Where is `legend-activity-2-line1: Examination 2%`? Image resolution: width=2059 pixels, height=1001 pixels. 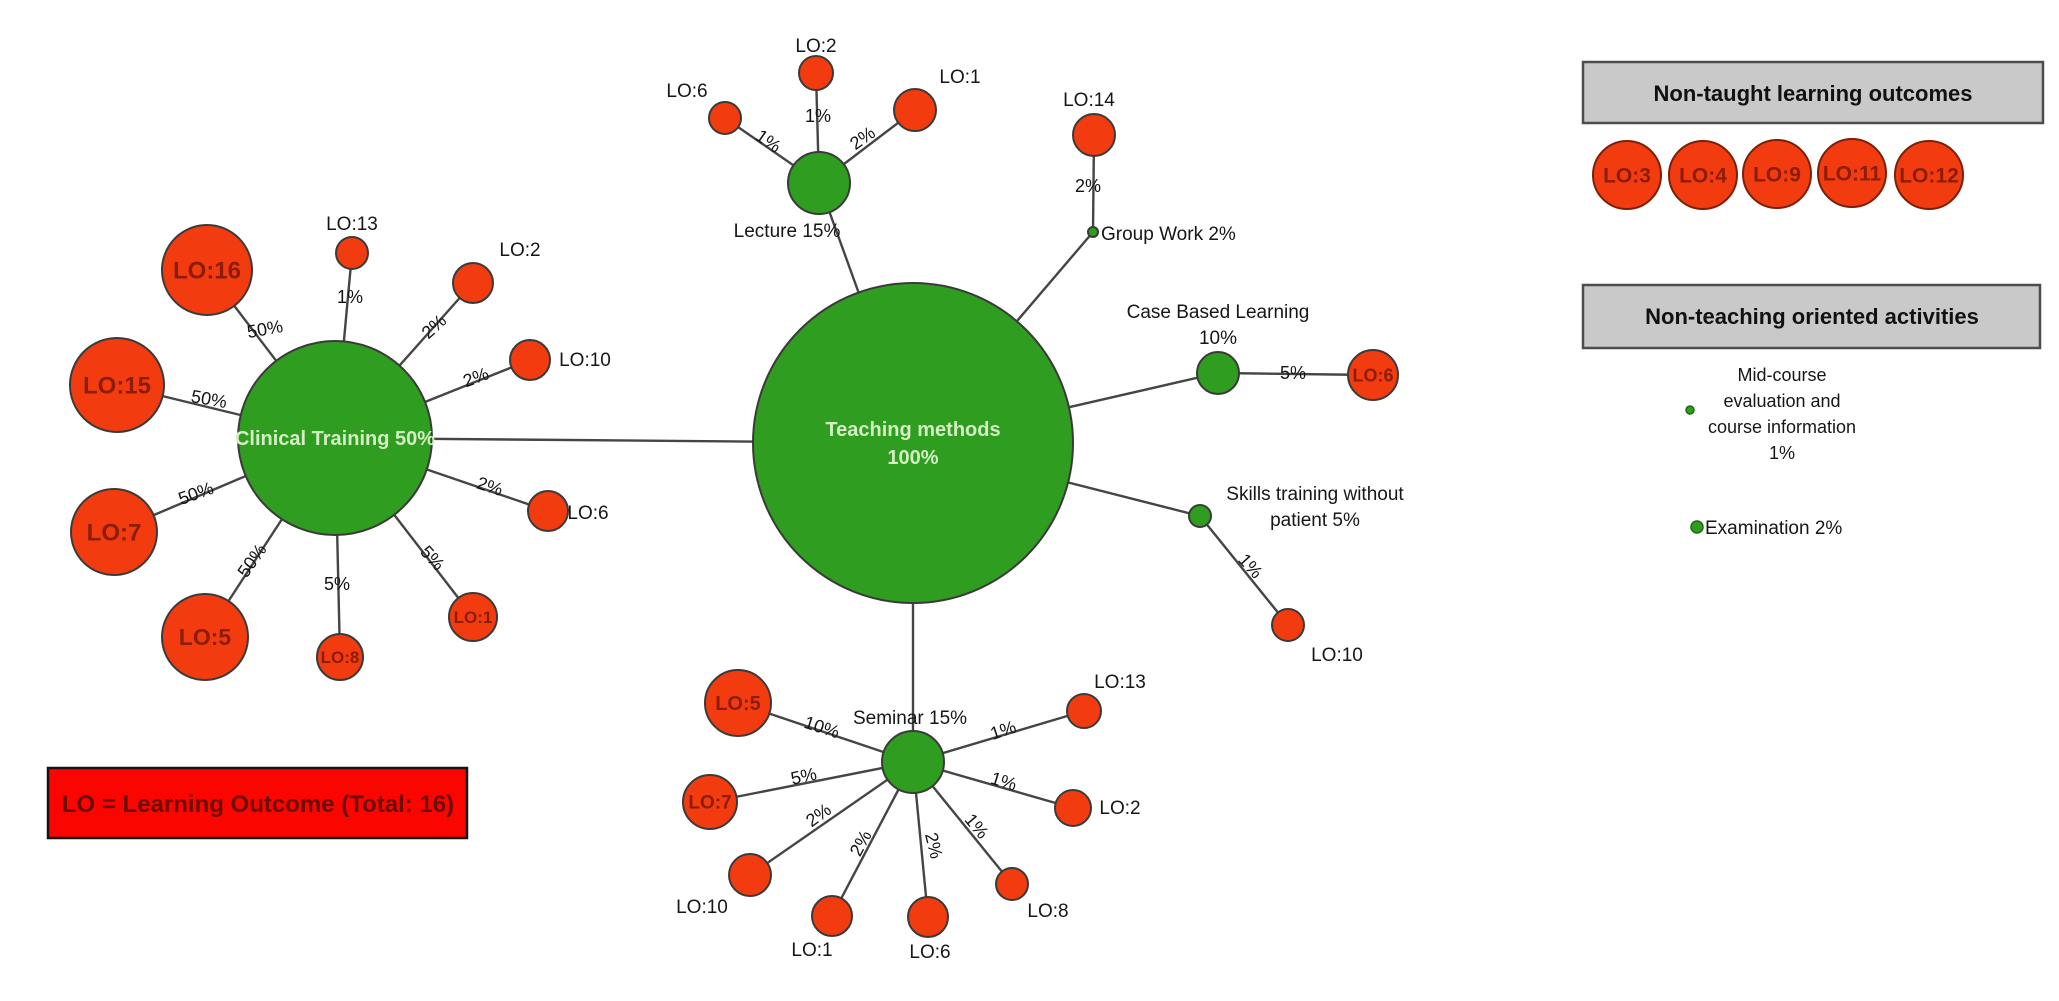
legend-activity-2-line1: Examination 2% is located at coordinates (1773, 528).